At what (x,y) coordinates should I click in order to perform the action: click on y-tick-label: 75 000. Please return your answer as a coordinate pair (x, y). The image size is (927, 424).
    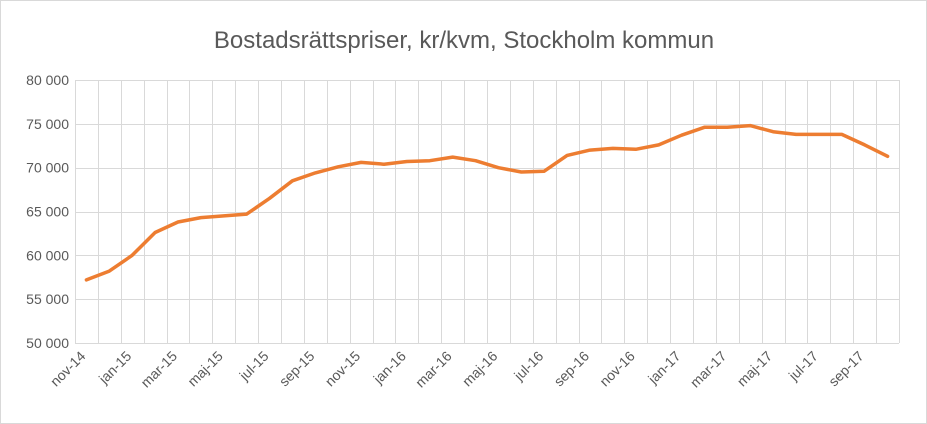
    Looking at the image, I should click on (47, 124).